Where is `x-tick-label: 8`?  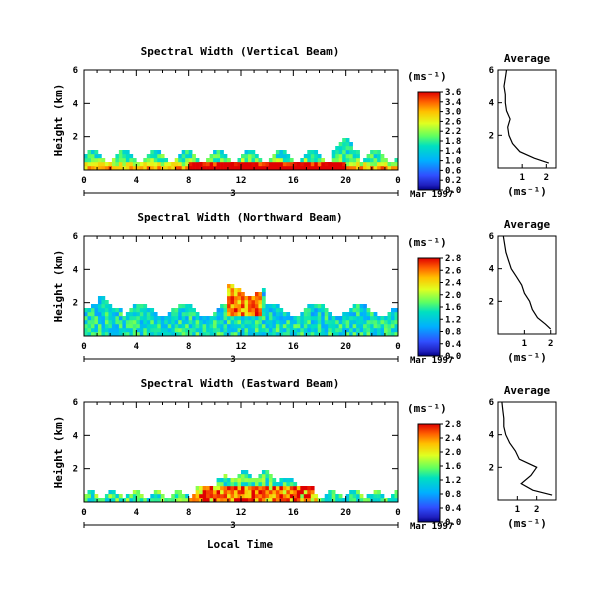 x-tick-label: 8 is located at coordinates (188, 347).